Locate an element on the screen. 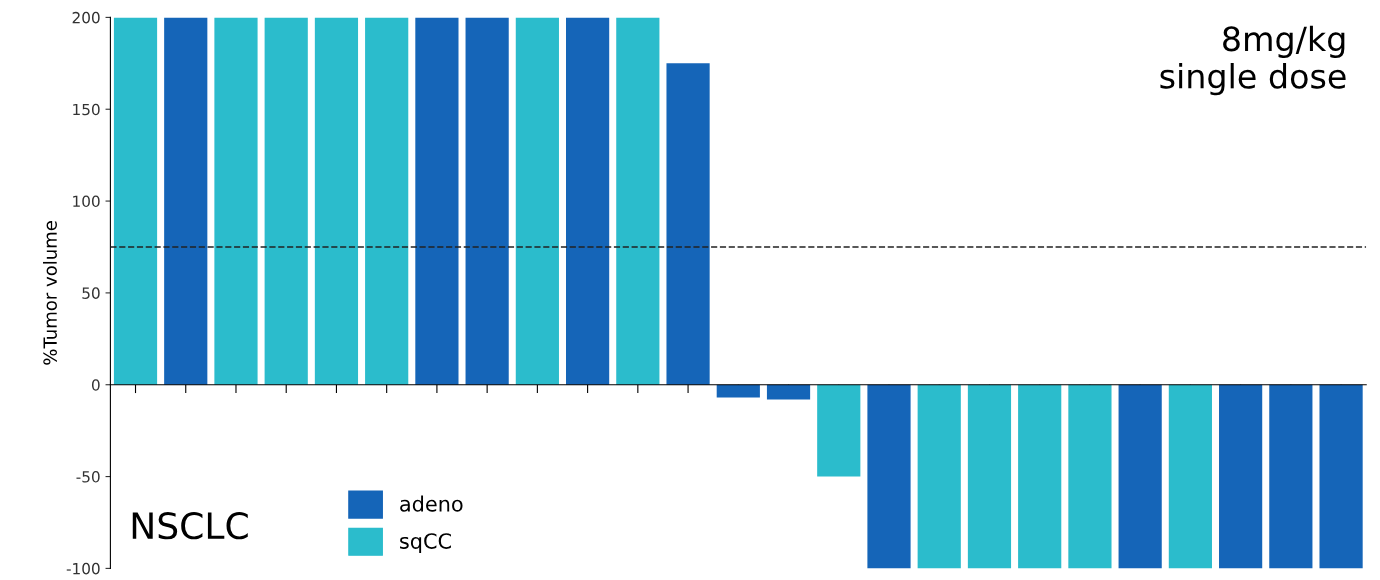  y-tick-label: 200 is located at coordinates (86, 17).